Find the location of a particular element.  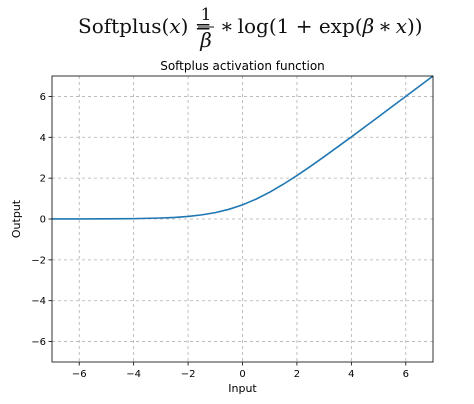

formula-times-1: ∗ is located at coordinates (227, 26).